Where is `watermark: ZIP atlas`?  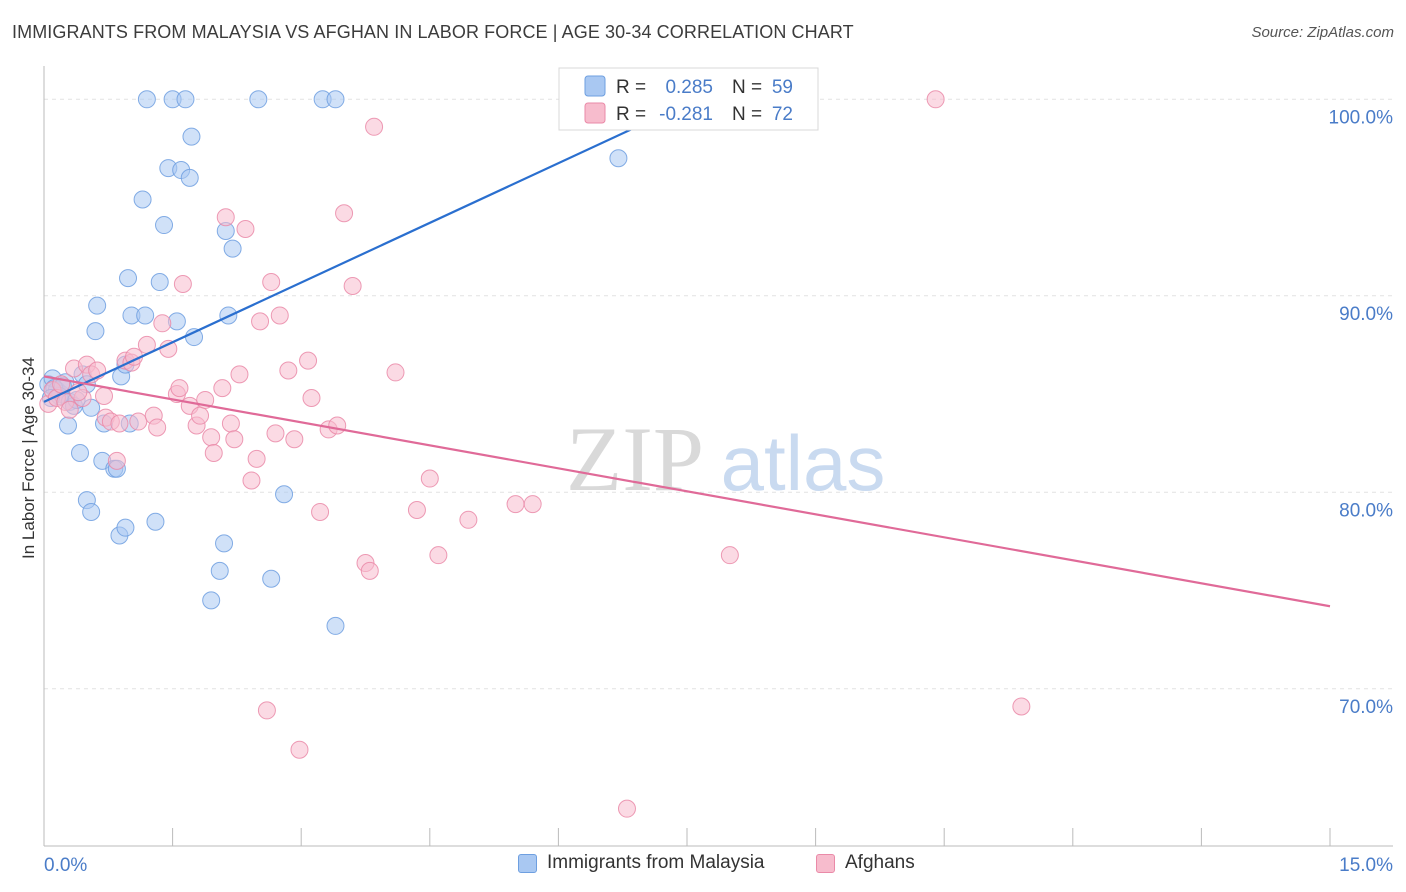
watermark: ZIP atlas is located at coordinates (725, 459).